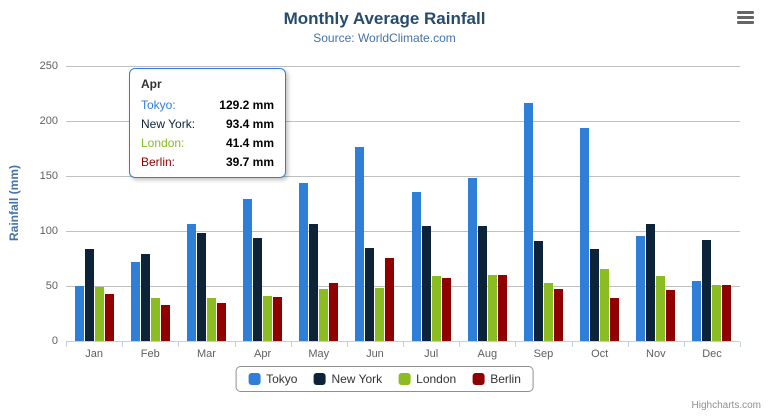 Image resolution: width=769 pixels, height=416 pixels. Describe the element at coordinates (712, 203) in the screenshot. I see `bar-group-dec` at that location.